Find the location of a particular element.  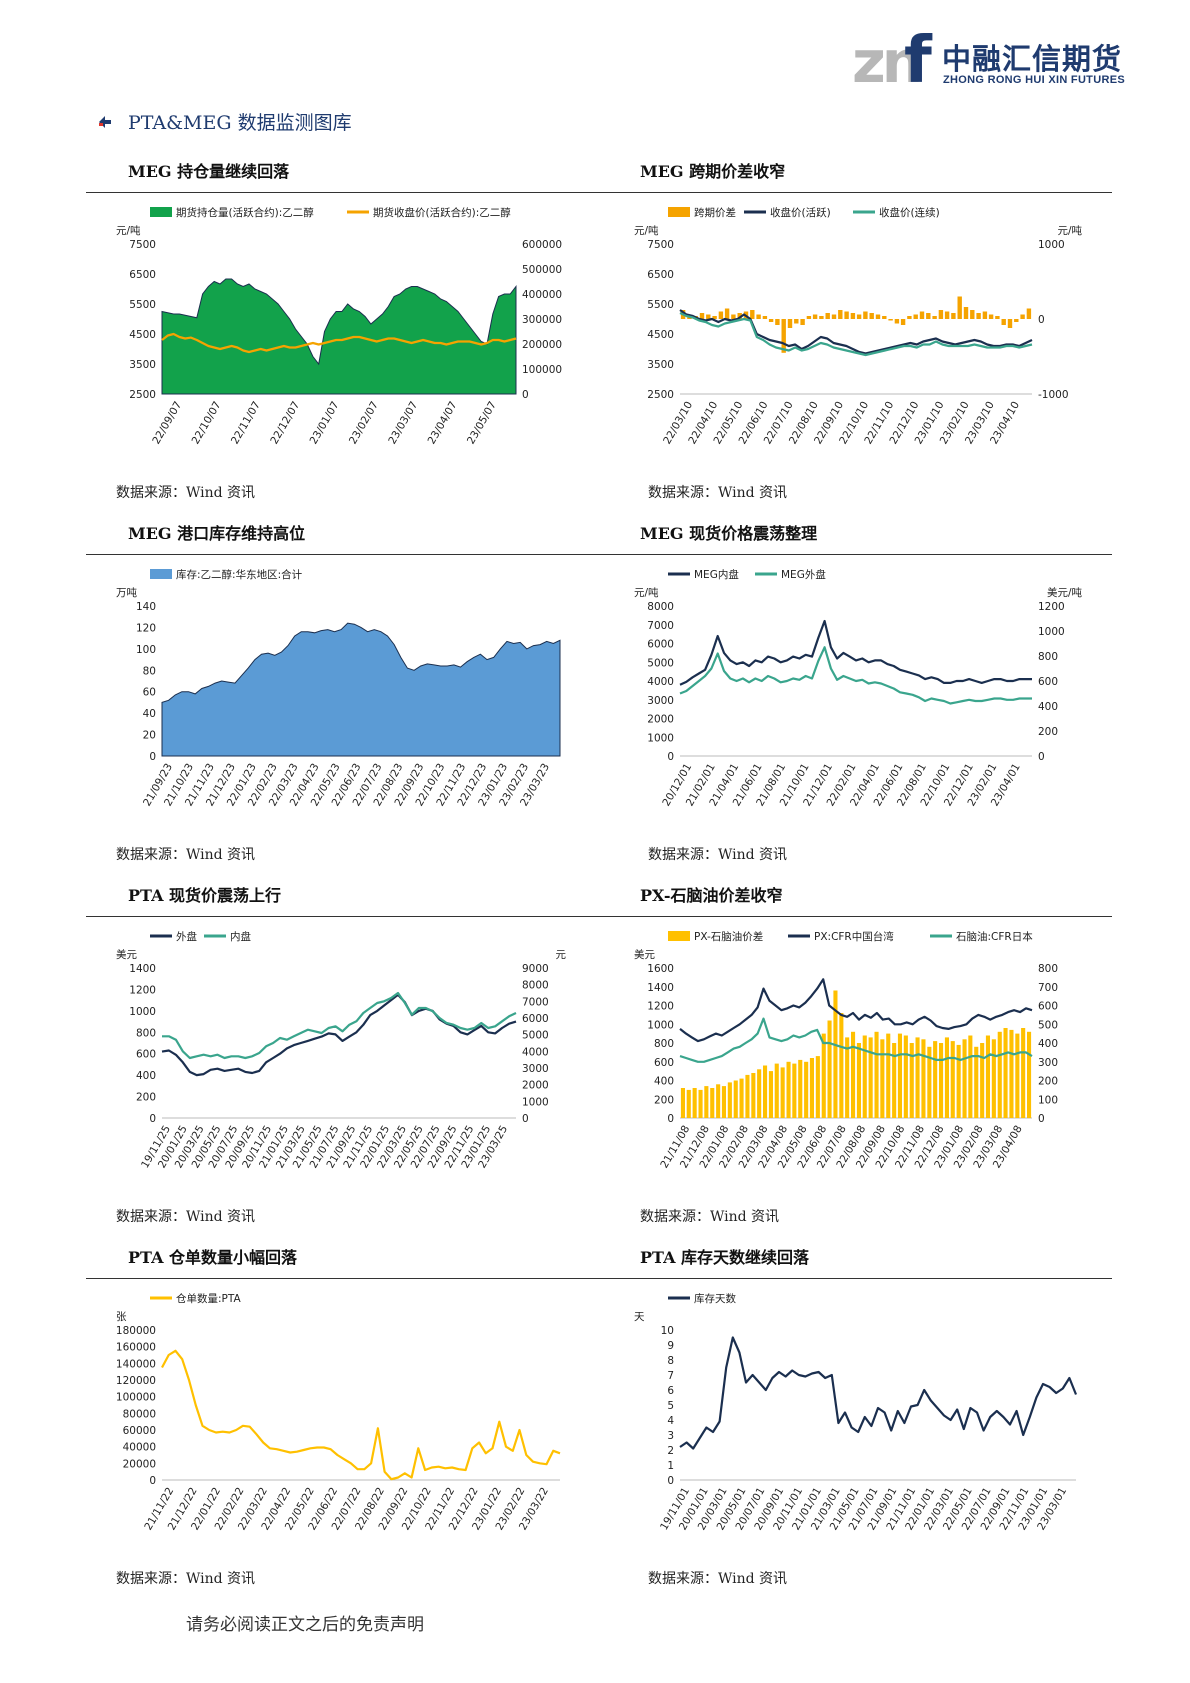

svg-text: zn is located at coordinates (885, 60).